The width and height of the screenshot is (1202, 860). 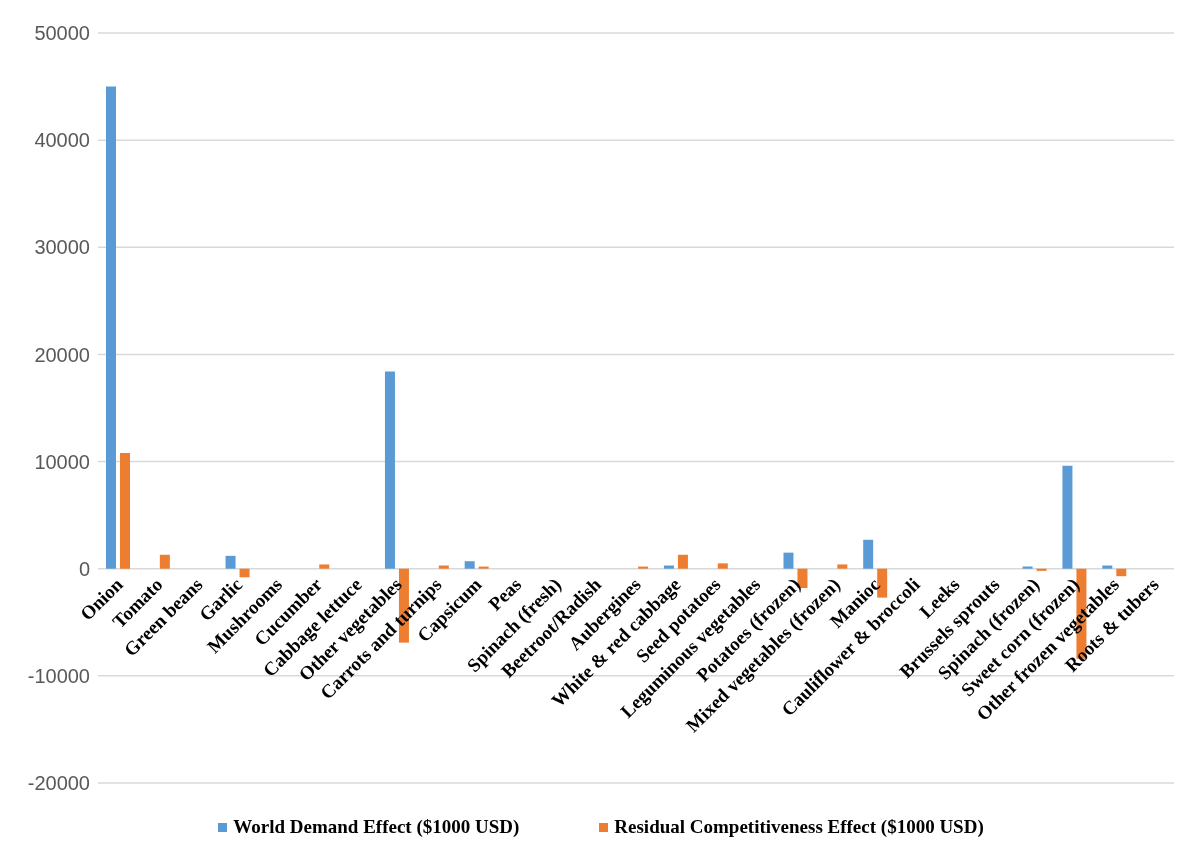 I want to click on y-tick-label: 40000, so click(x=62, y=140).